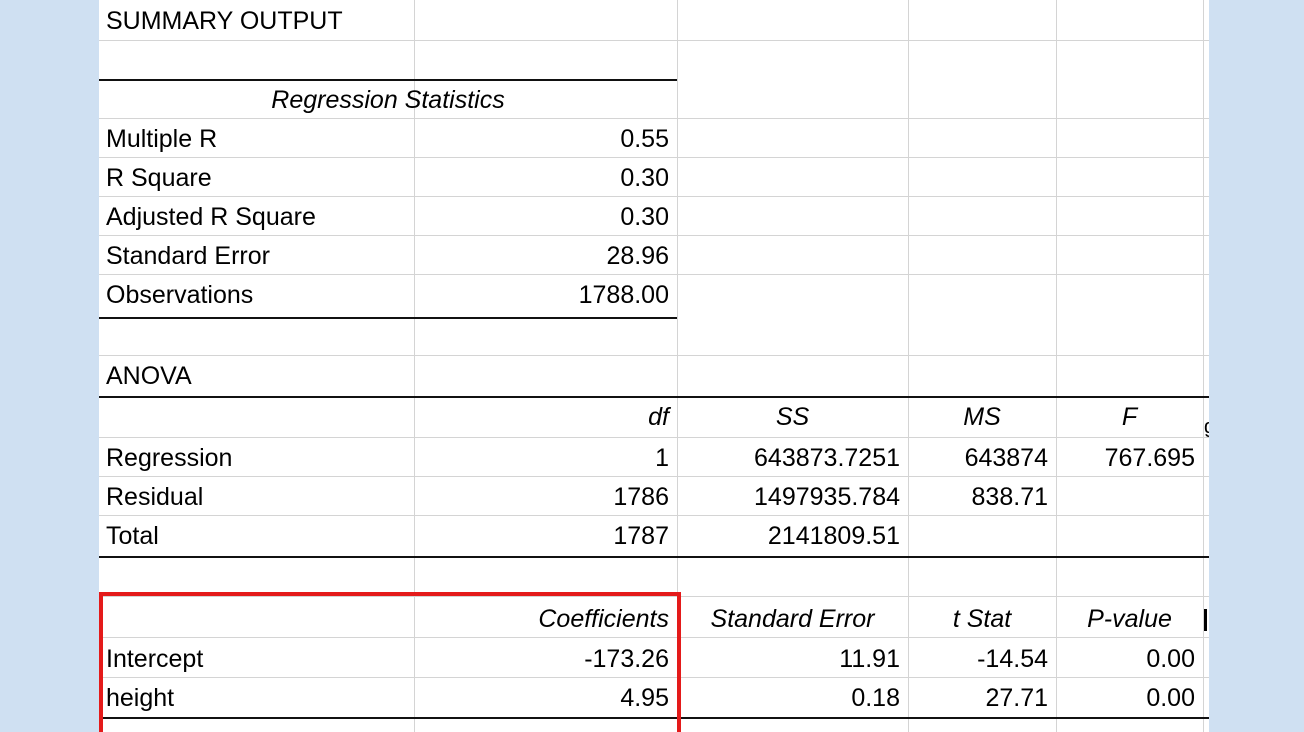  What do you see at coordinates (1205, 620) in the screenshot?
I see `truncated-cell-fragment` at bounding box center [1205, 620].